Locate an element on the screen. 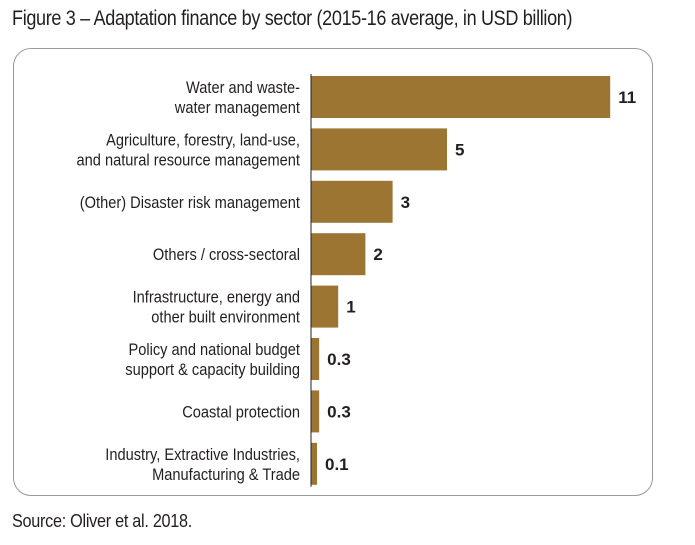 This screenshot has height=545, width=695. bar-value-label-7: 0.3 is located at coordinates (339, 411).